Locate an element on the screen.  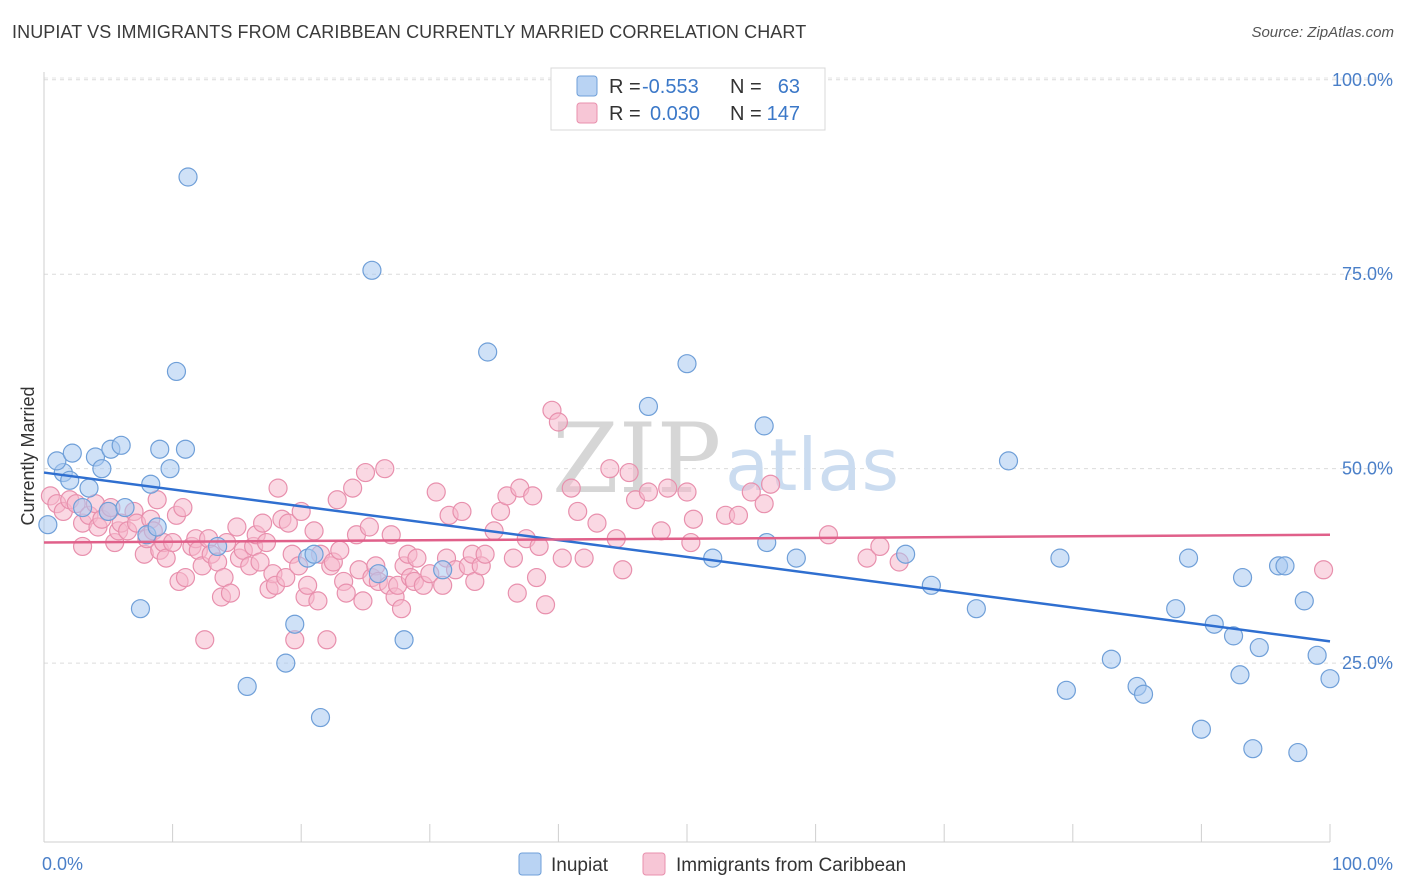
trend-line is located at coordinates (687, 538).